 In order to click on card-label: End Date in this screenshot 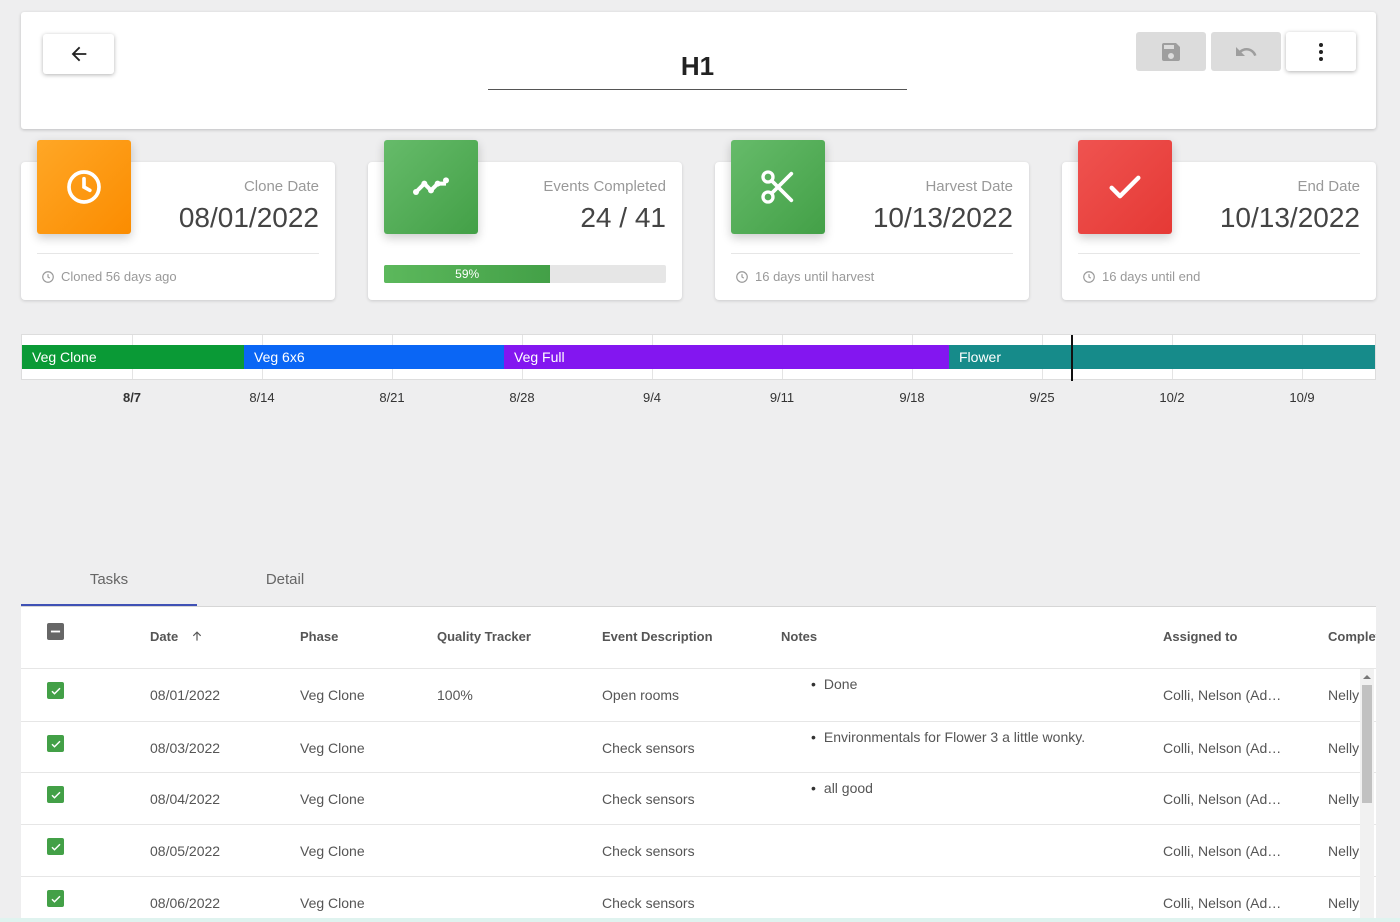, I will do `click(1328, 186)`.